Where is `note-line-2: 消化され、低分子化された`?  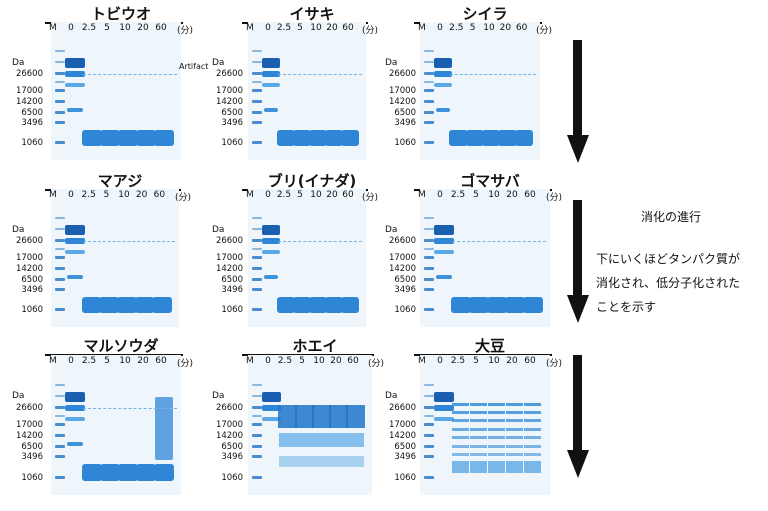 note-line-2: 消化され、低分子化された is located at coordinates (668, 283).